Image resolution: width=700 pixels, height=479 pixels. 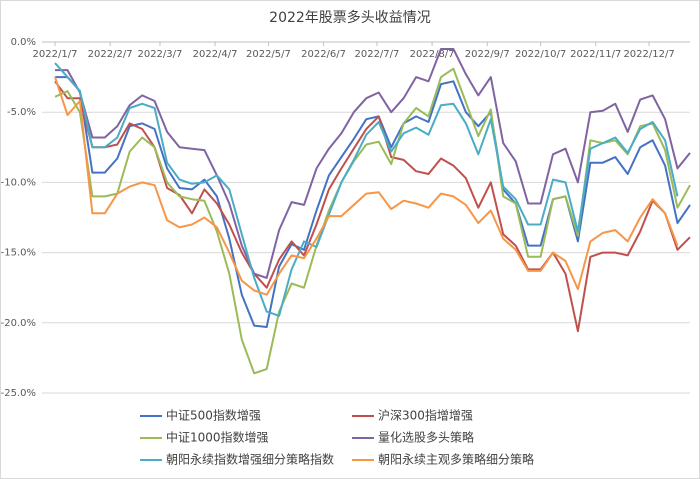 I want to click on legend-label: 中证1000指数增强, so click(x=217, y=437).